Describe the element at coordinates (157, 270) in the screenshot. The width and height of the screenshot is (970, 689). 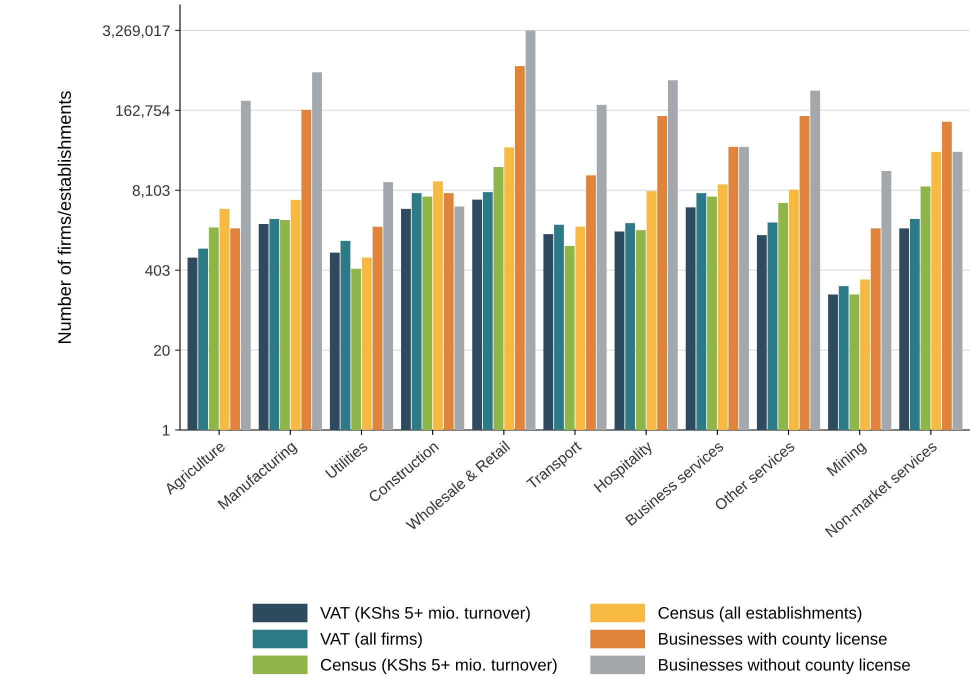
I see `y-tick-label: 403` at that location.